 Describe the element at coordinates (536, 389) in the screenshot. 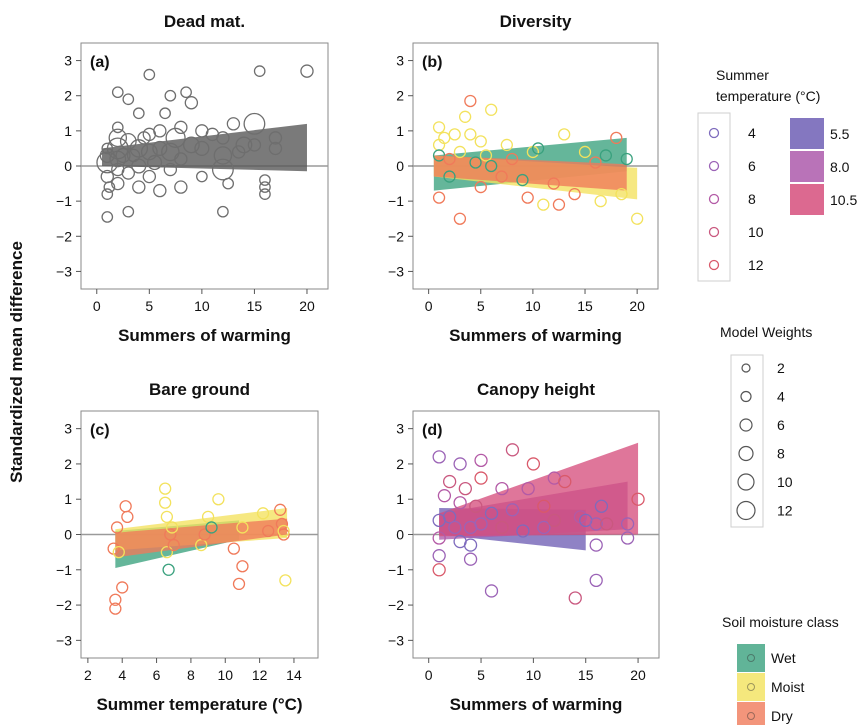

I see `panel-title: Canopy height` at that location.